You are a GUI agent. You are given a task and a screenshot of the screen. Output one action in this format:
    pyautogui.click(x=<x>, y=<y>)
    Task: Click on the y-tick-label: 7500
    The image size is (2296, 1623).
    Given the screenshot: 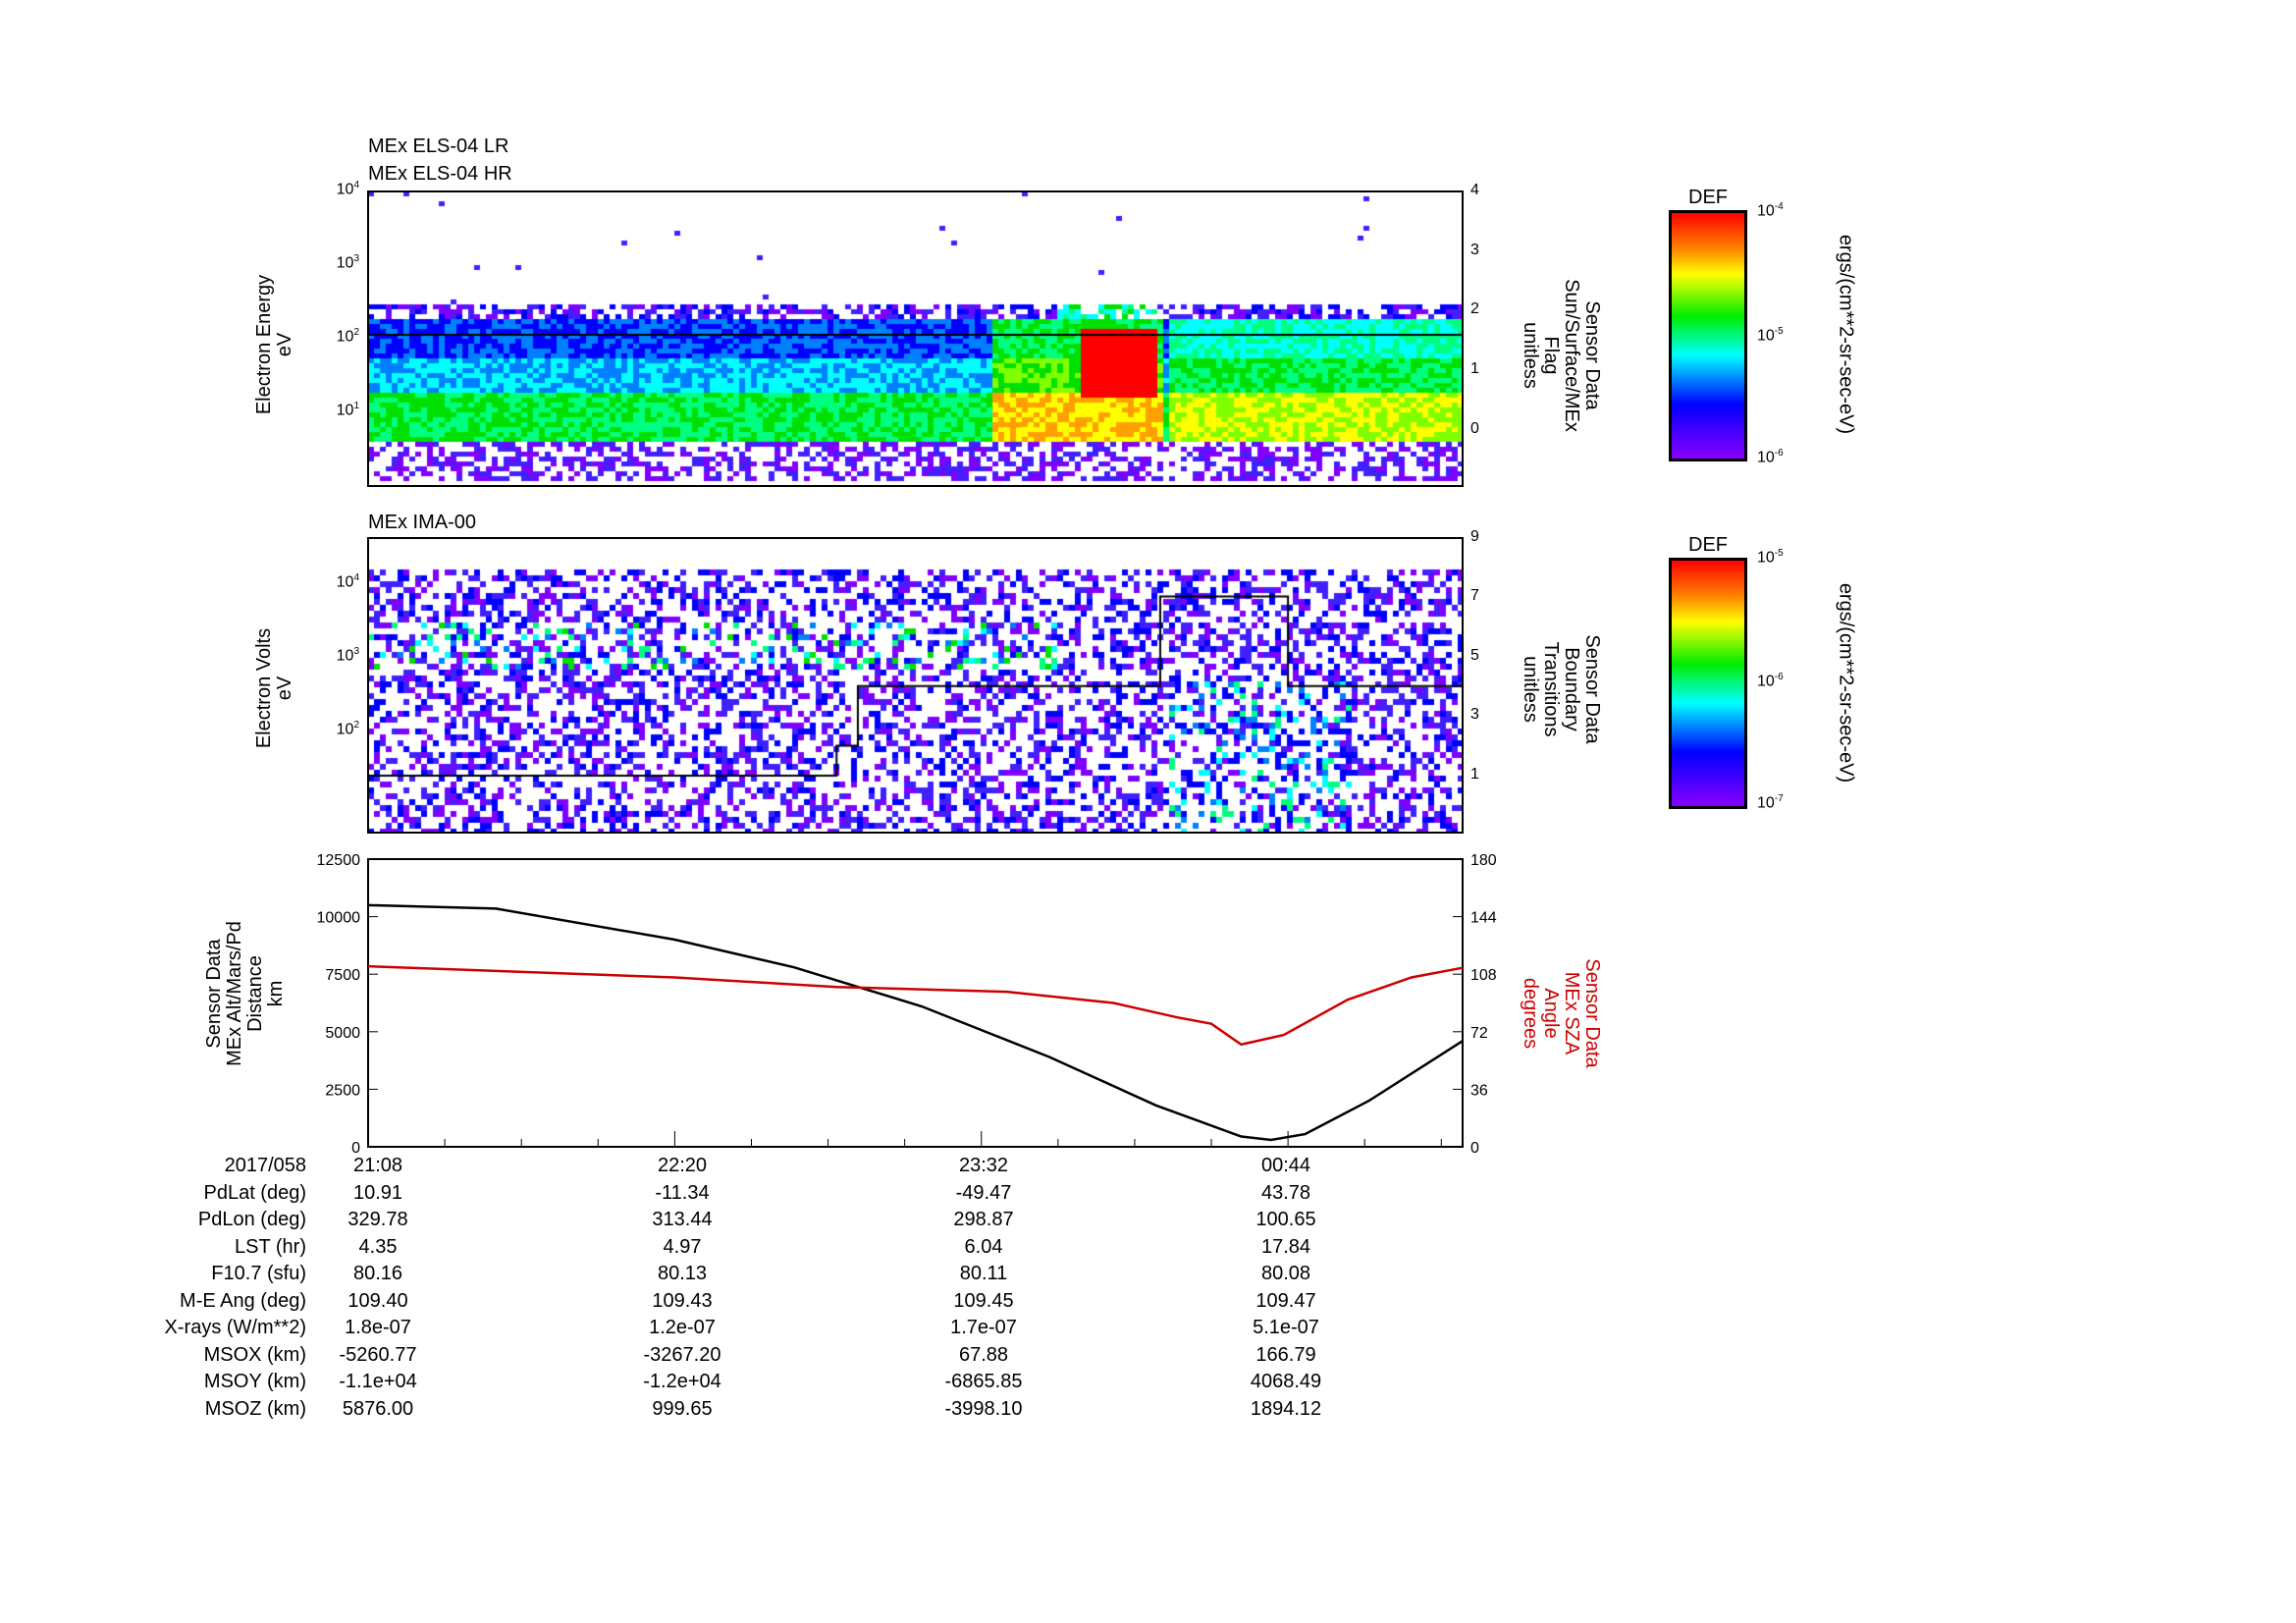 What is the action you would take?
    pyautogui.click(x=342, y=975)
    